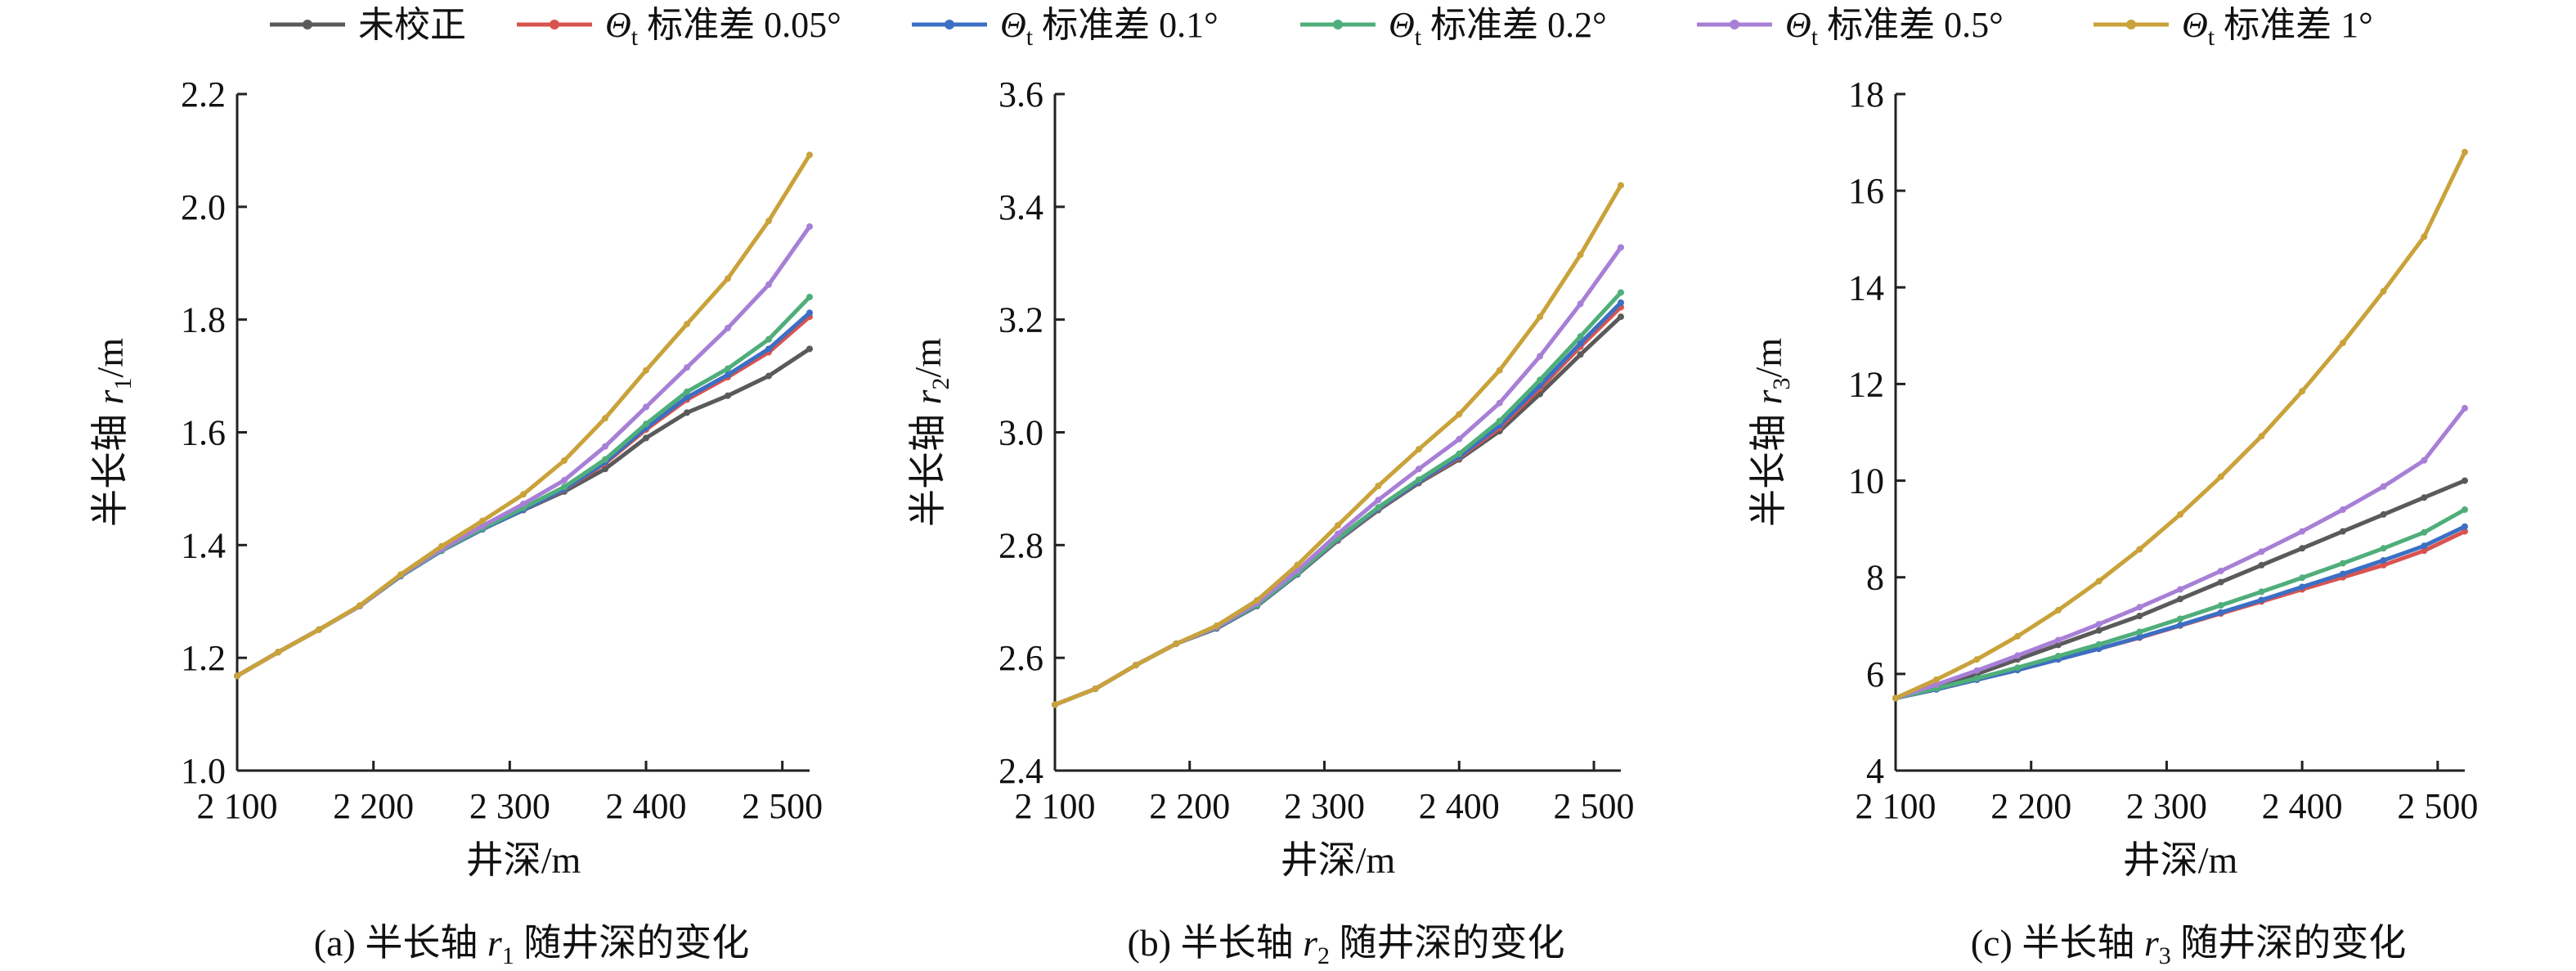 Image resolution: width=2576 pixels, height=971 pixels. I want to click on y-tick-label: 2.0, so click(203, 207).